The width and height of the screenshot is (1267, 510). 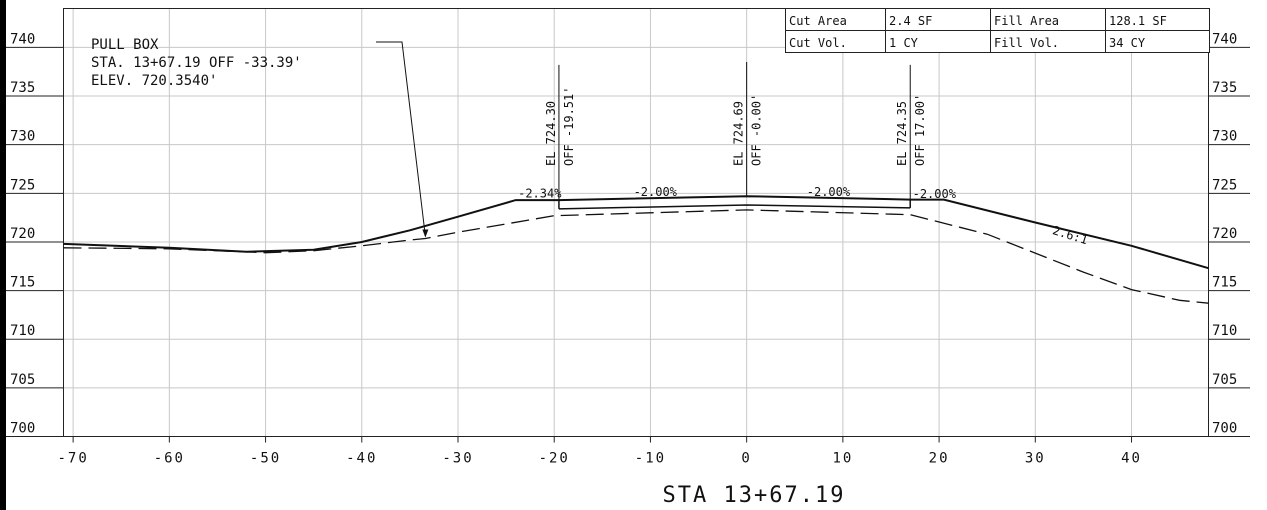 I want to click on callout-station: STA. 13+67.19 OFF -33.39', so click(x=196, y=63).